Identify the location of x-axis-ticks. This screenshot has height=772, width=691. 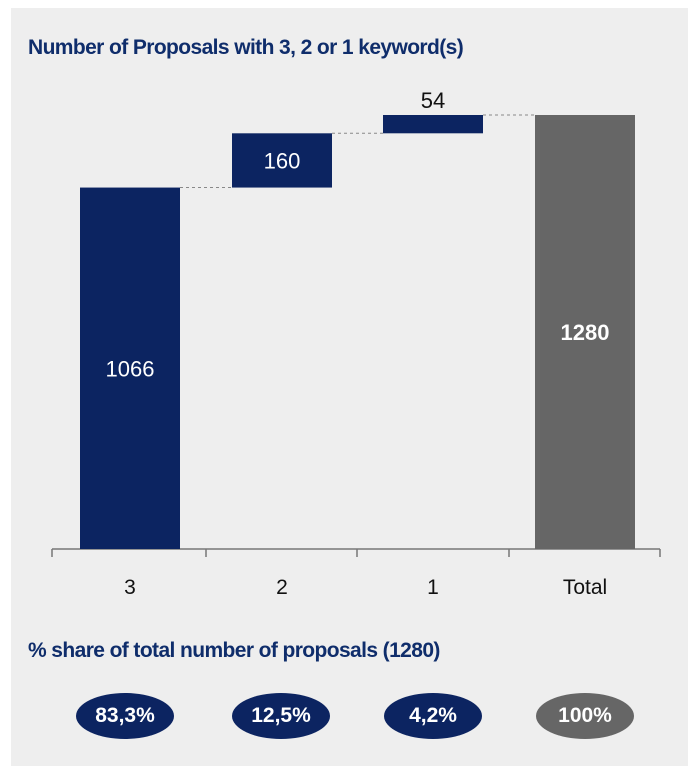
(356, 553).